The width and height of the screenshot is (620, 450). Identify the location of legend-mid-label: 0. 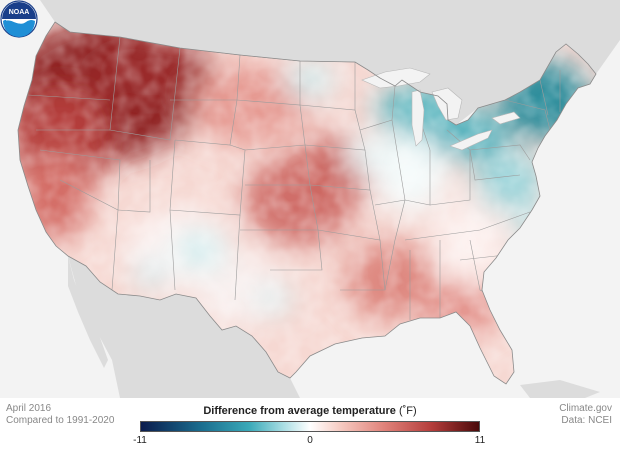
(310, 440).